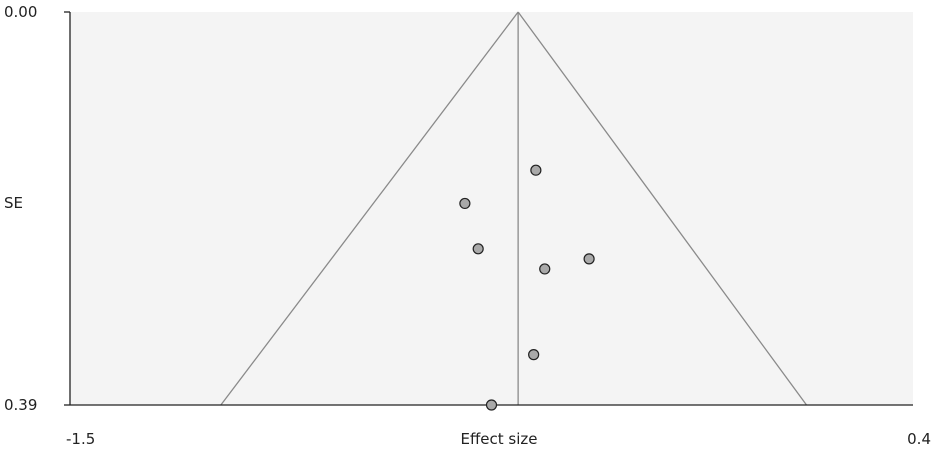 The image size is (935, 451). I want to click on x-axis-label: Effect size, so click(498, 439).